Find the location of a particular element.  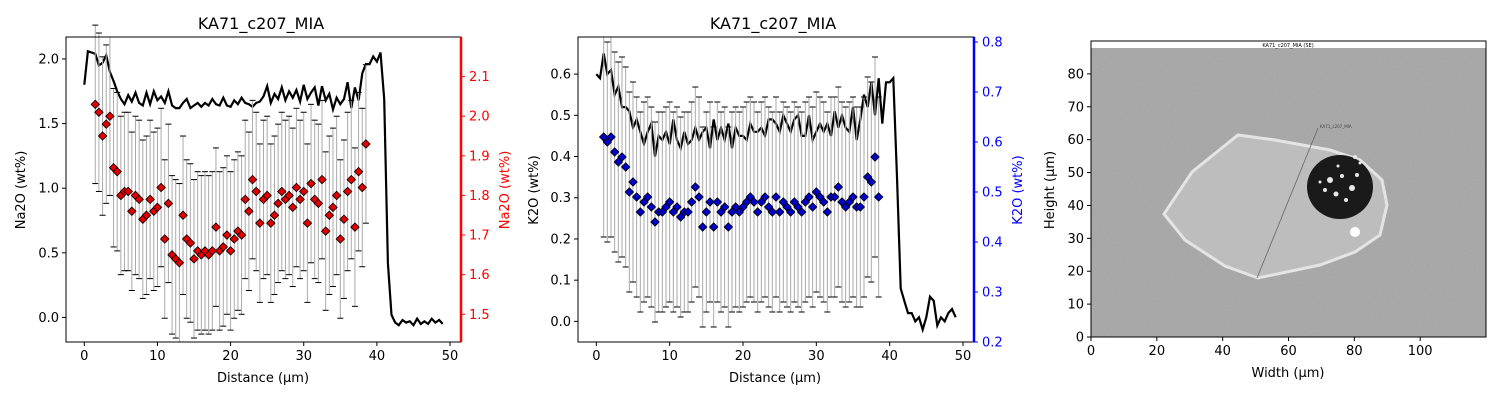

y-tick-label: 20 is located at coordinates (1075, 272).